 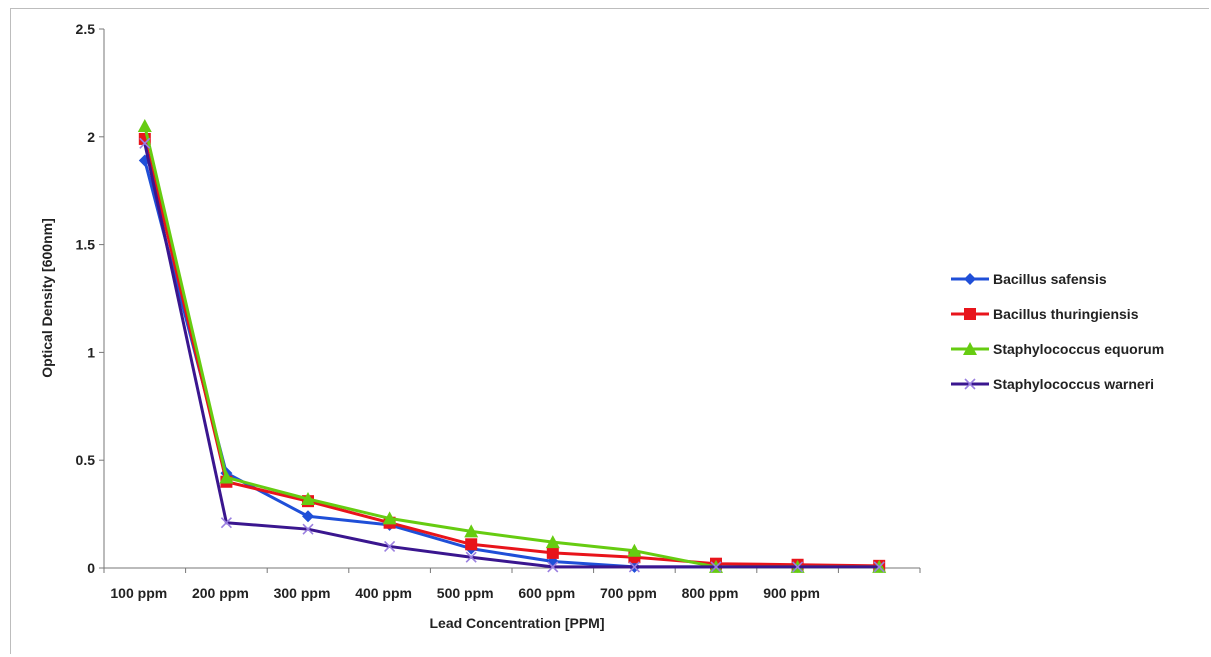 I want to click on y-axis-title: Optical Density [600nm], so click(x=47, y=298).